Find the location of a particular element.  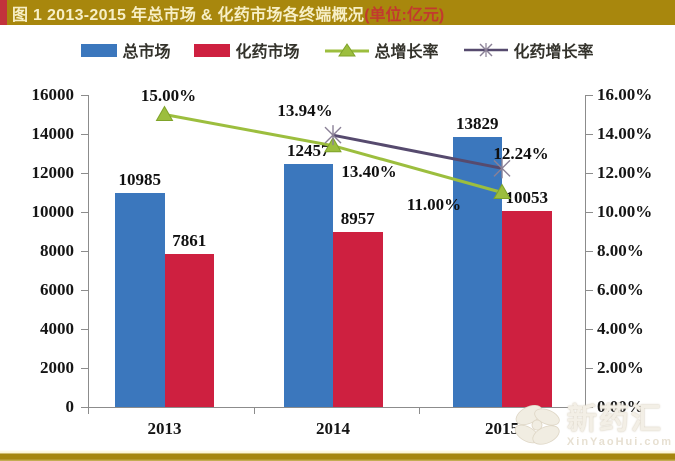

x-axis-label: 2013 is located at coordinates (164, 428).